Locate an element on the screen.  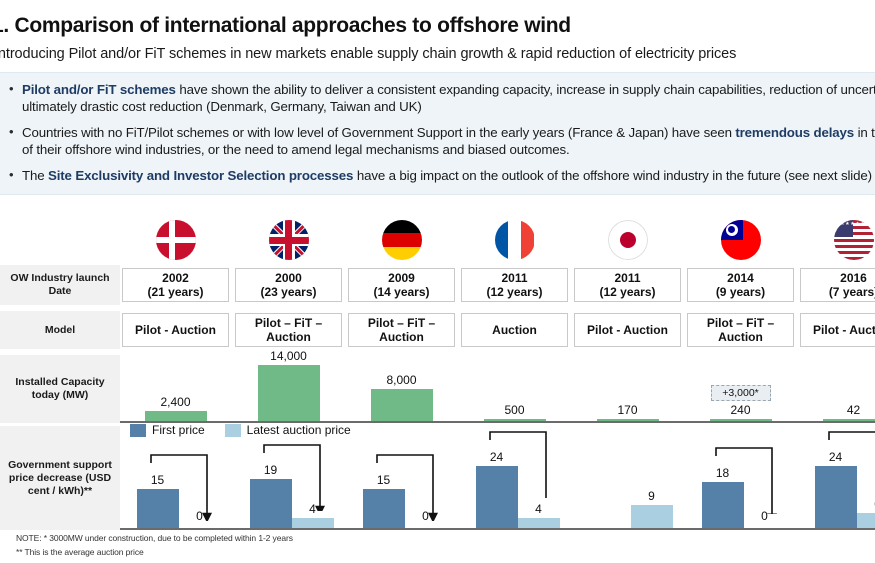
capacity-bar-value: 8,000 is located at coordinates (401, 380).